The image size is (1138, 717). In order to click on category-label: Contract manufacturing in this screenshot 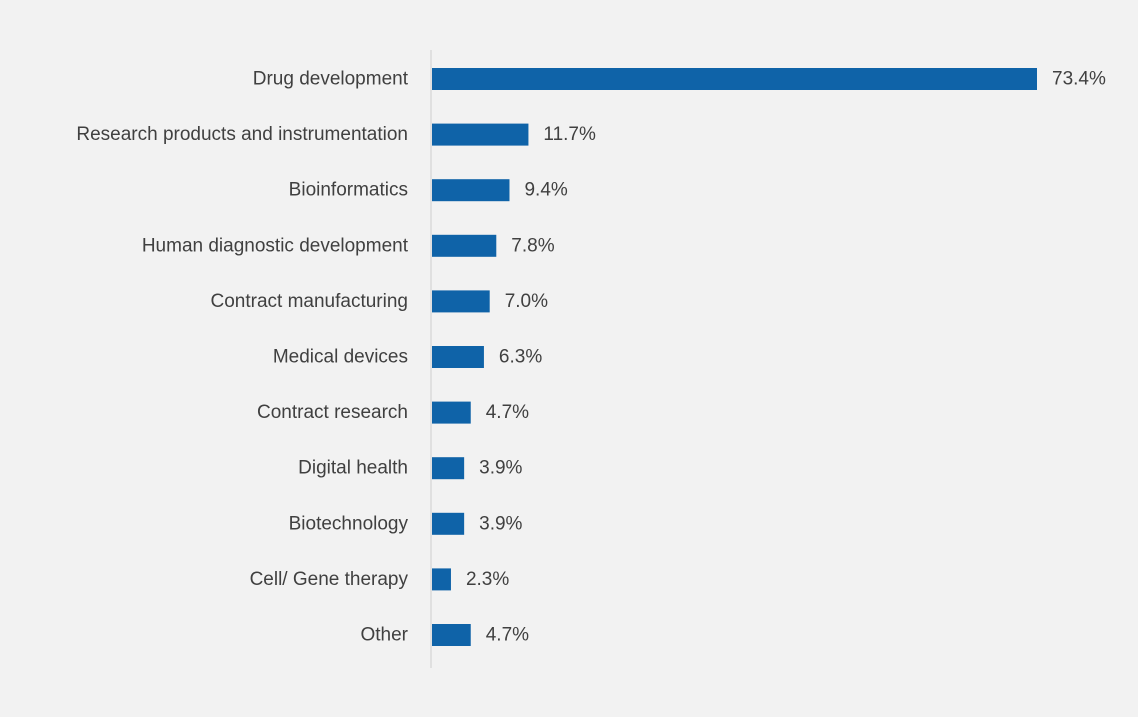, I will do `click(310, 301)`.